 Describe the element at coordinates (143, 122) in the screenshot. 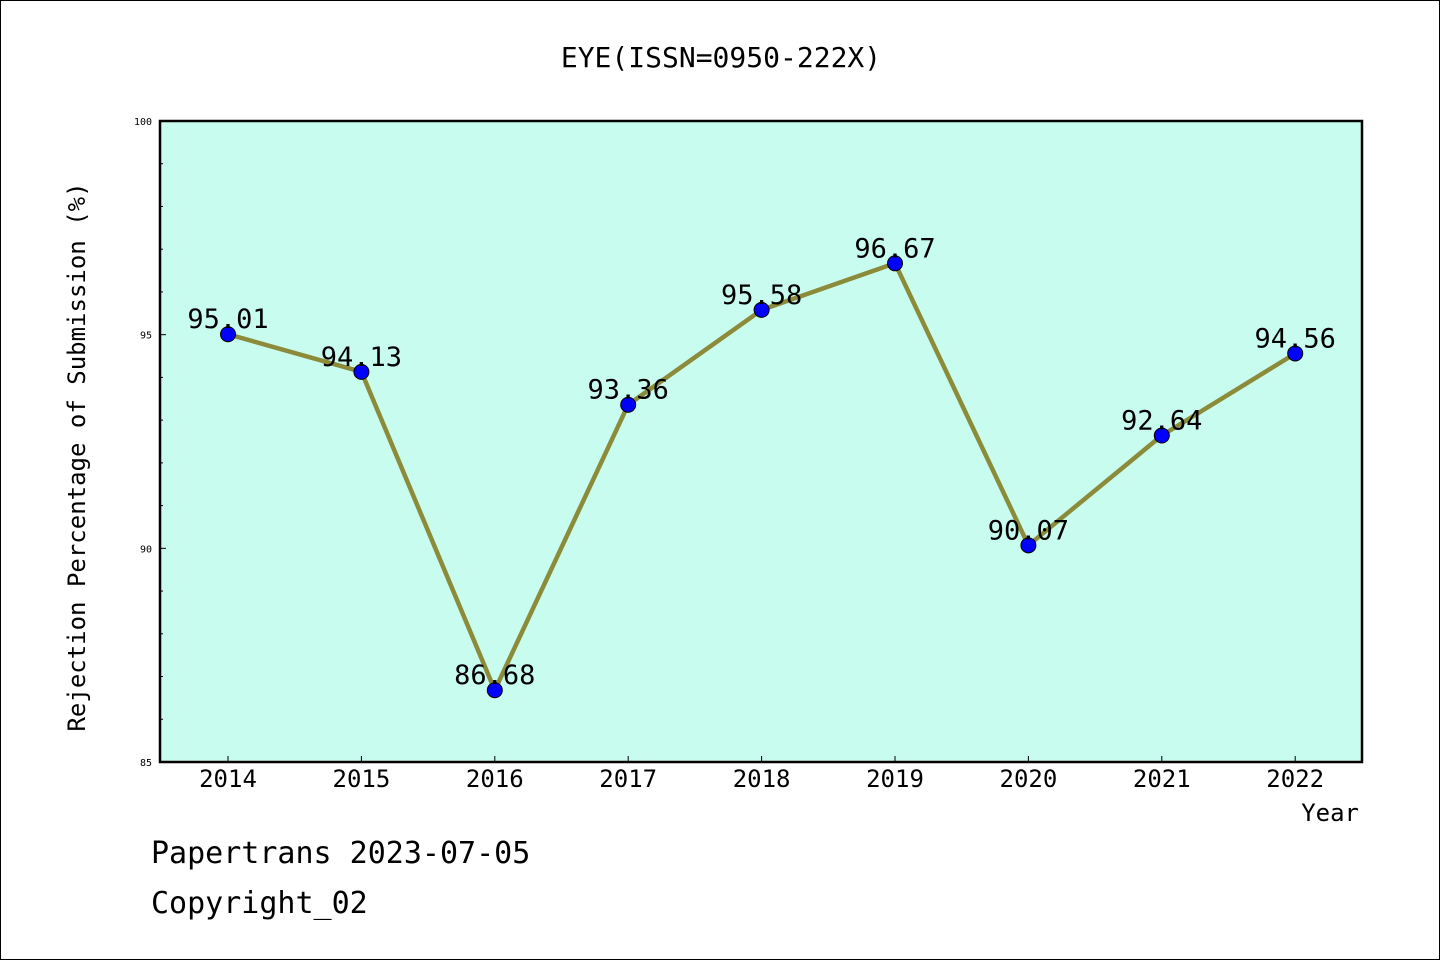

I see `y-tick-label: 100` at that location.